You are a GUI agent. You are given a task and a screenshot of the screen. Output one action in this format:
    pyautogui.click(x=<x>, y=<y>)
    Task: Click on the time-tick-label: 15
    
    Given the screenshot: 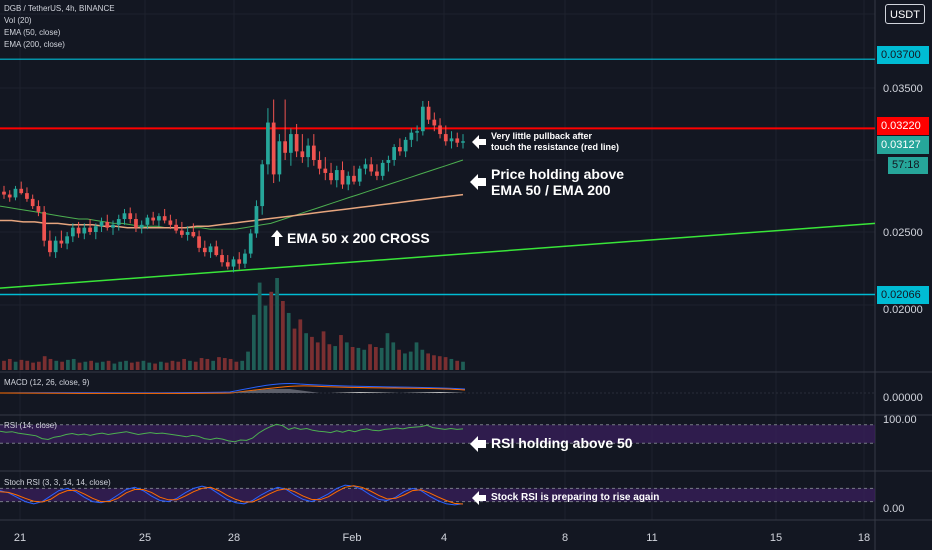 What is the action you would take?
    pyautogui.click(x=776, y=538)
    